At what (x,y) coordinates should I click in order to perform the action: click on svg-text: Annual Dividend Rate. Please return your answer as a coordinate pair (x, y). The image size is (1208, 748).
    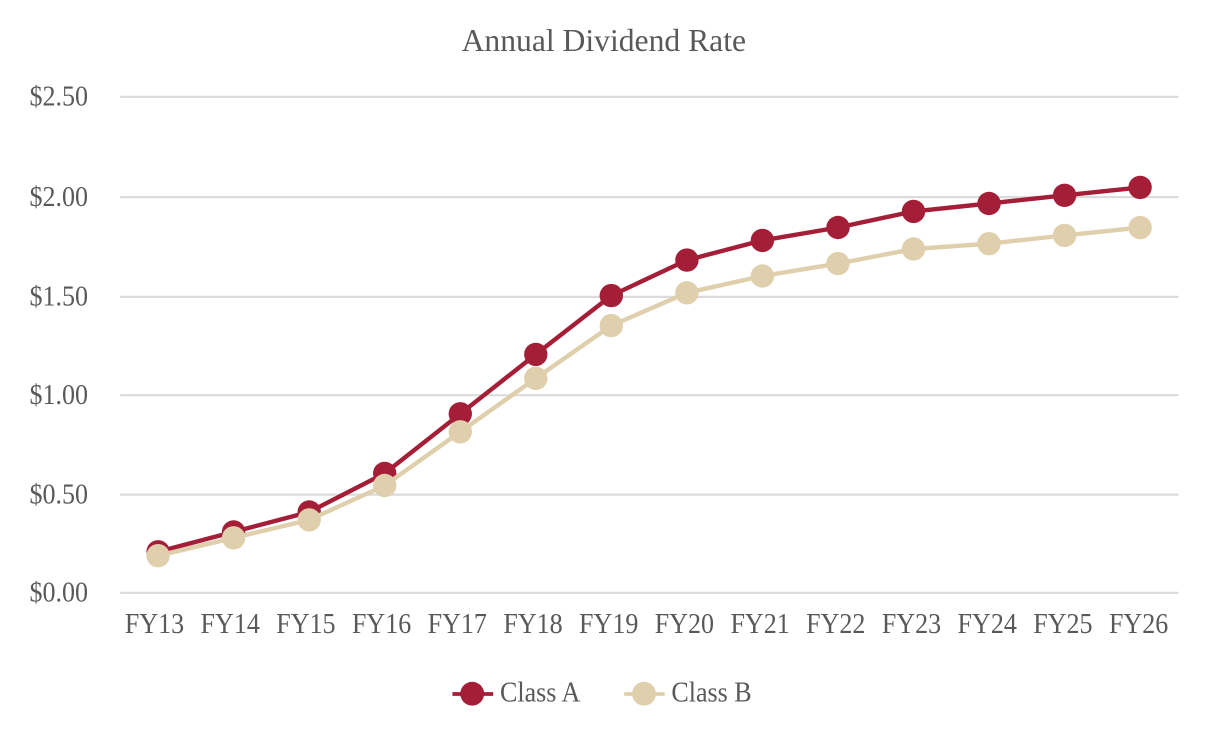
    Looking at the image, I should click on (604, 40).